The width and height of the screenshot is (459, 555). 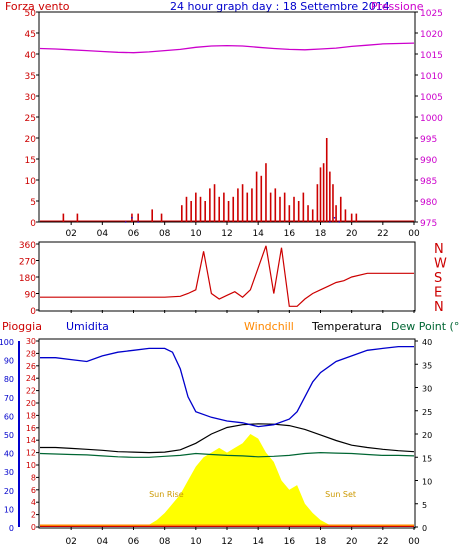 What do you see at coordinates (340, 494) in the screenshot?
I see `sunset-label: Sun Set` at bounding box center [340, 494].